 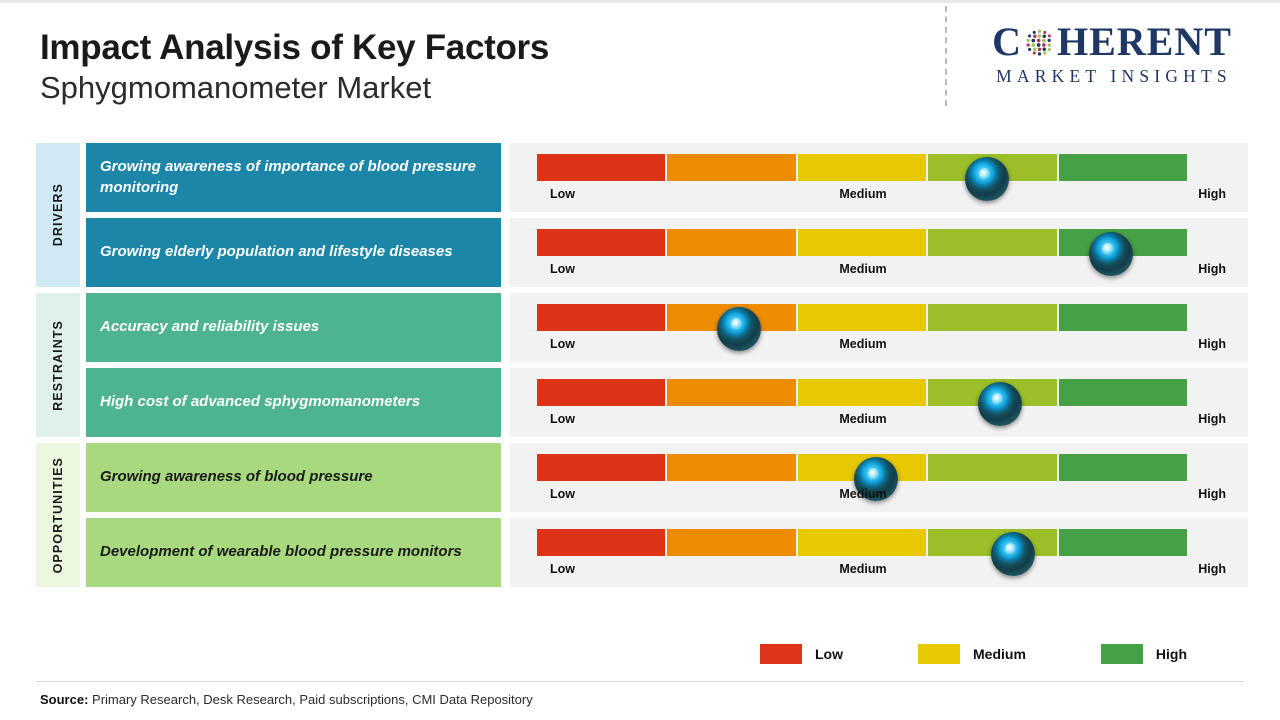 I want to click on factor-label: High cost of advanced sphygmomanometers, so click(x=293, y=402).